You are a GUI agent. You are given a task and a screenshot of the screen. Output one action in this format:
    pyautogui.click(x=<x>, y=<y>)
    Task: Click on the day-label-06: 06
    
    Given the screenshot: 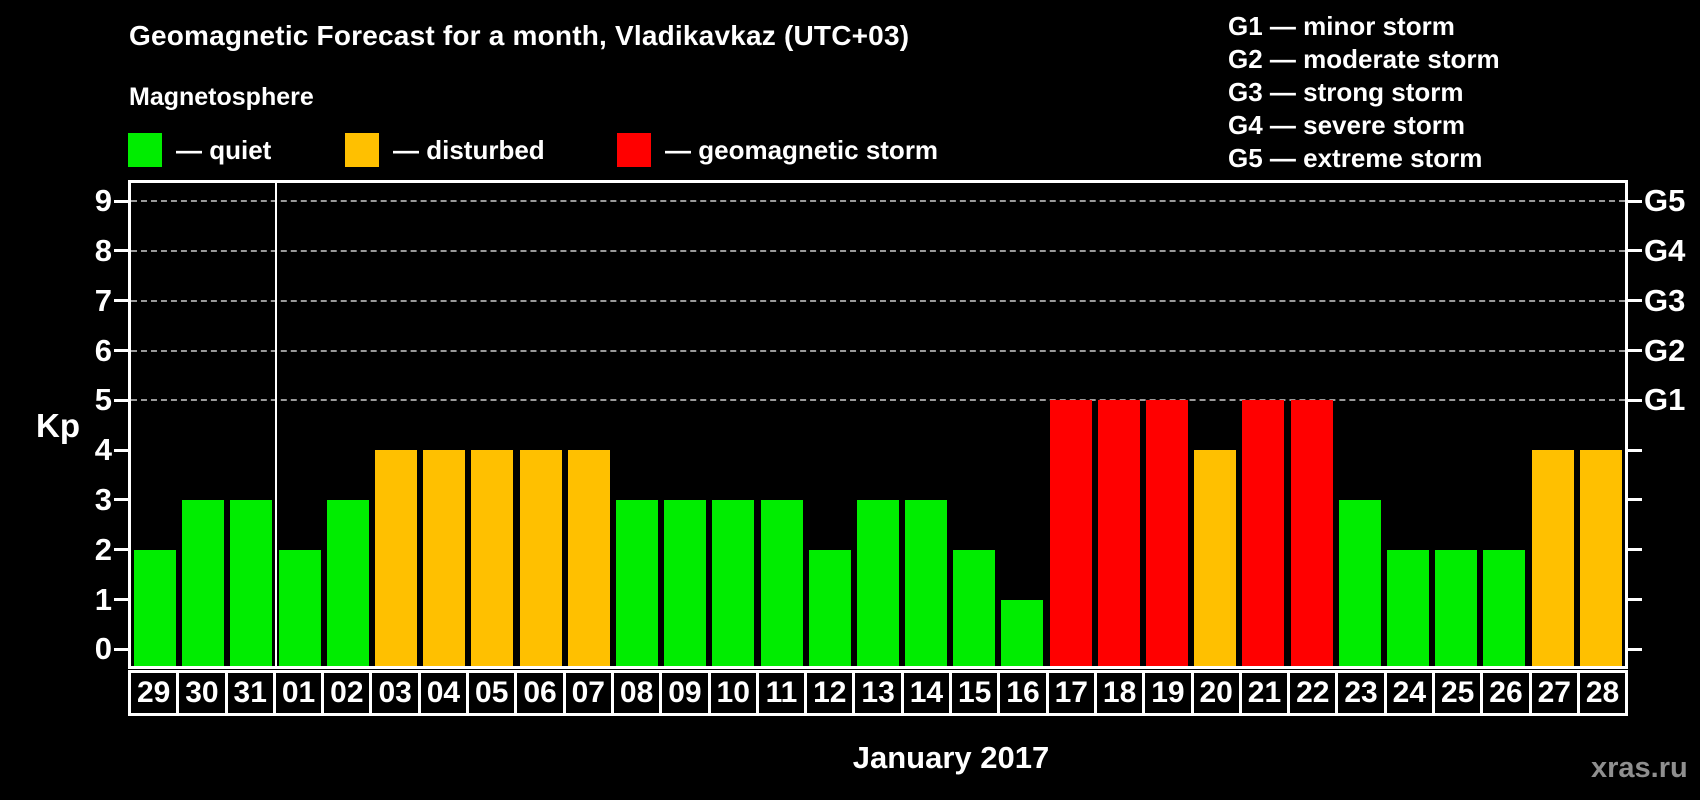 What is the action you would take?
    pyautogui.click(x=538, y=693)
    